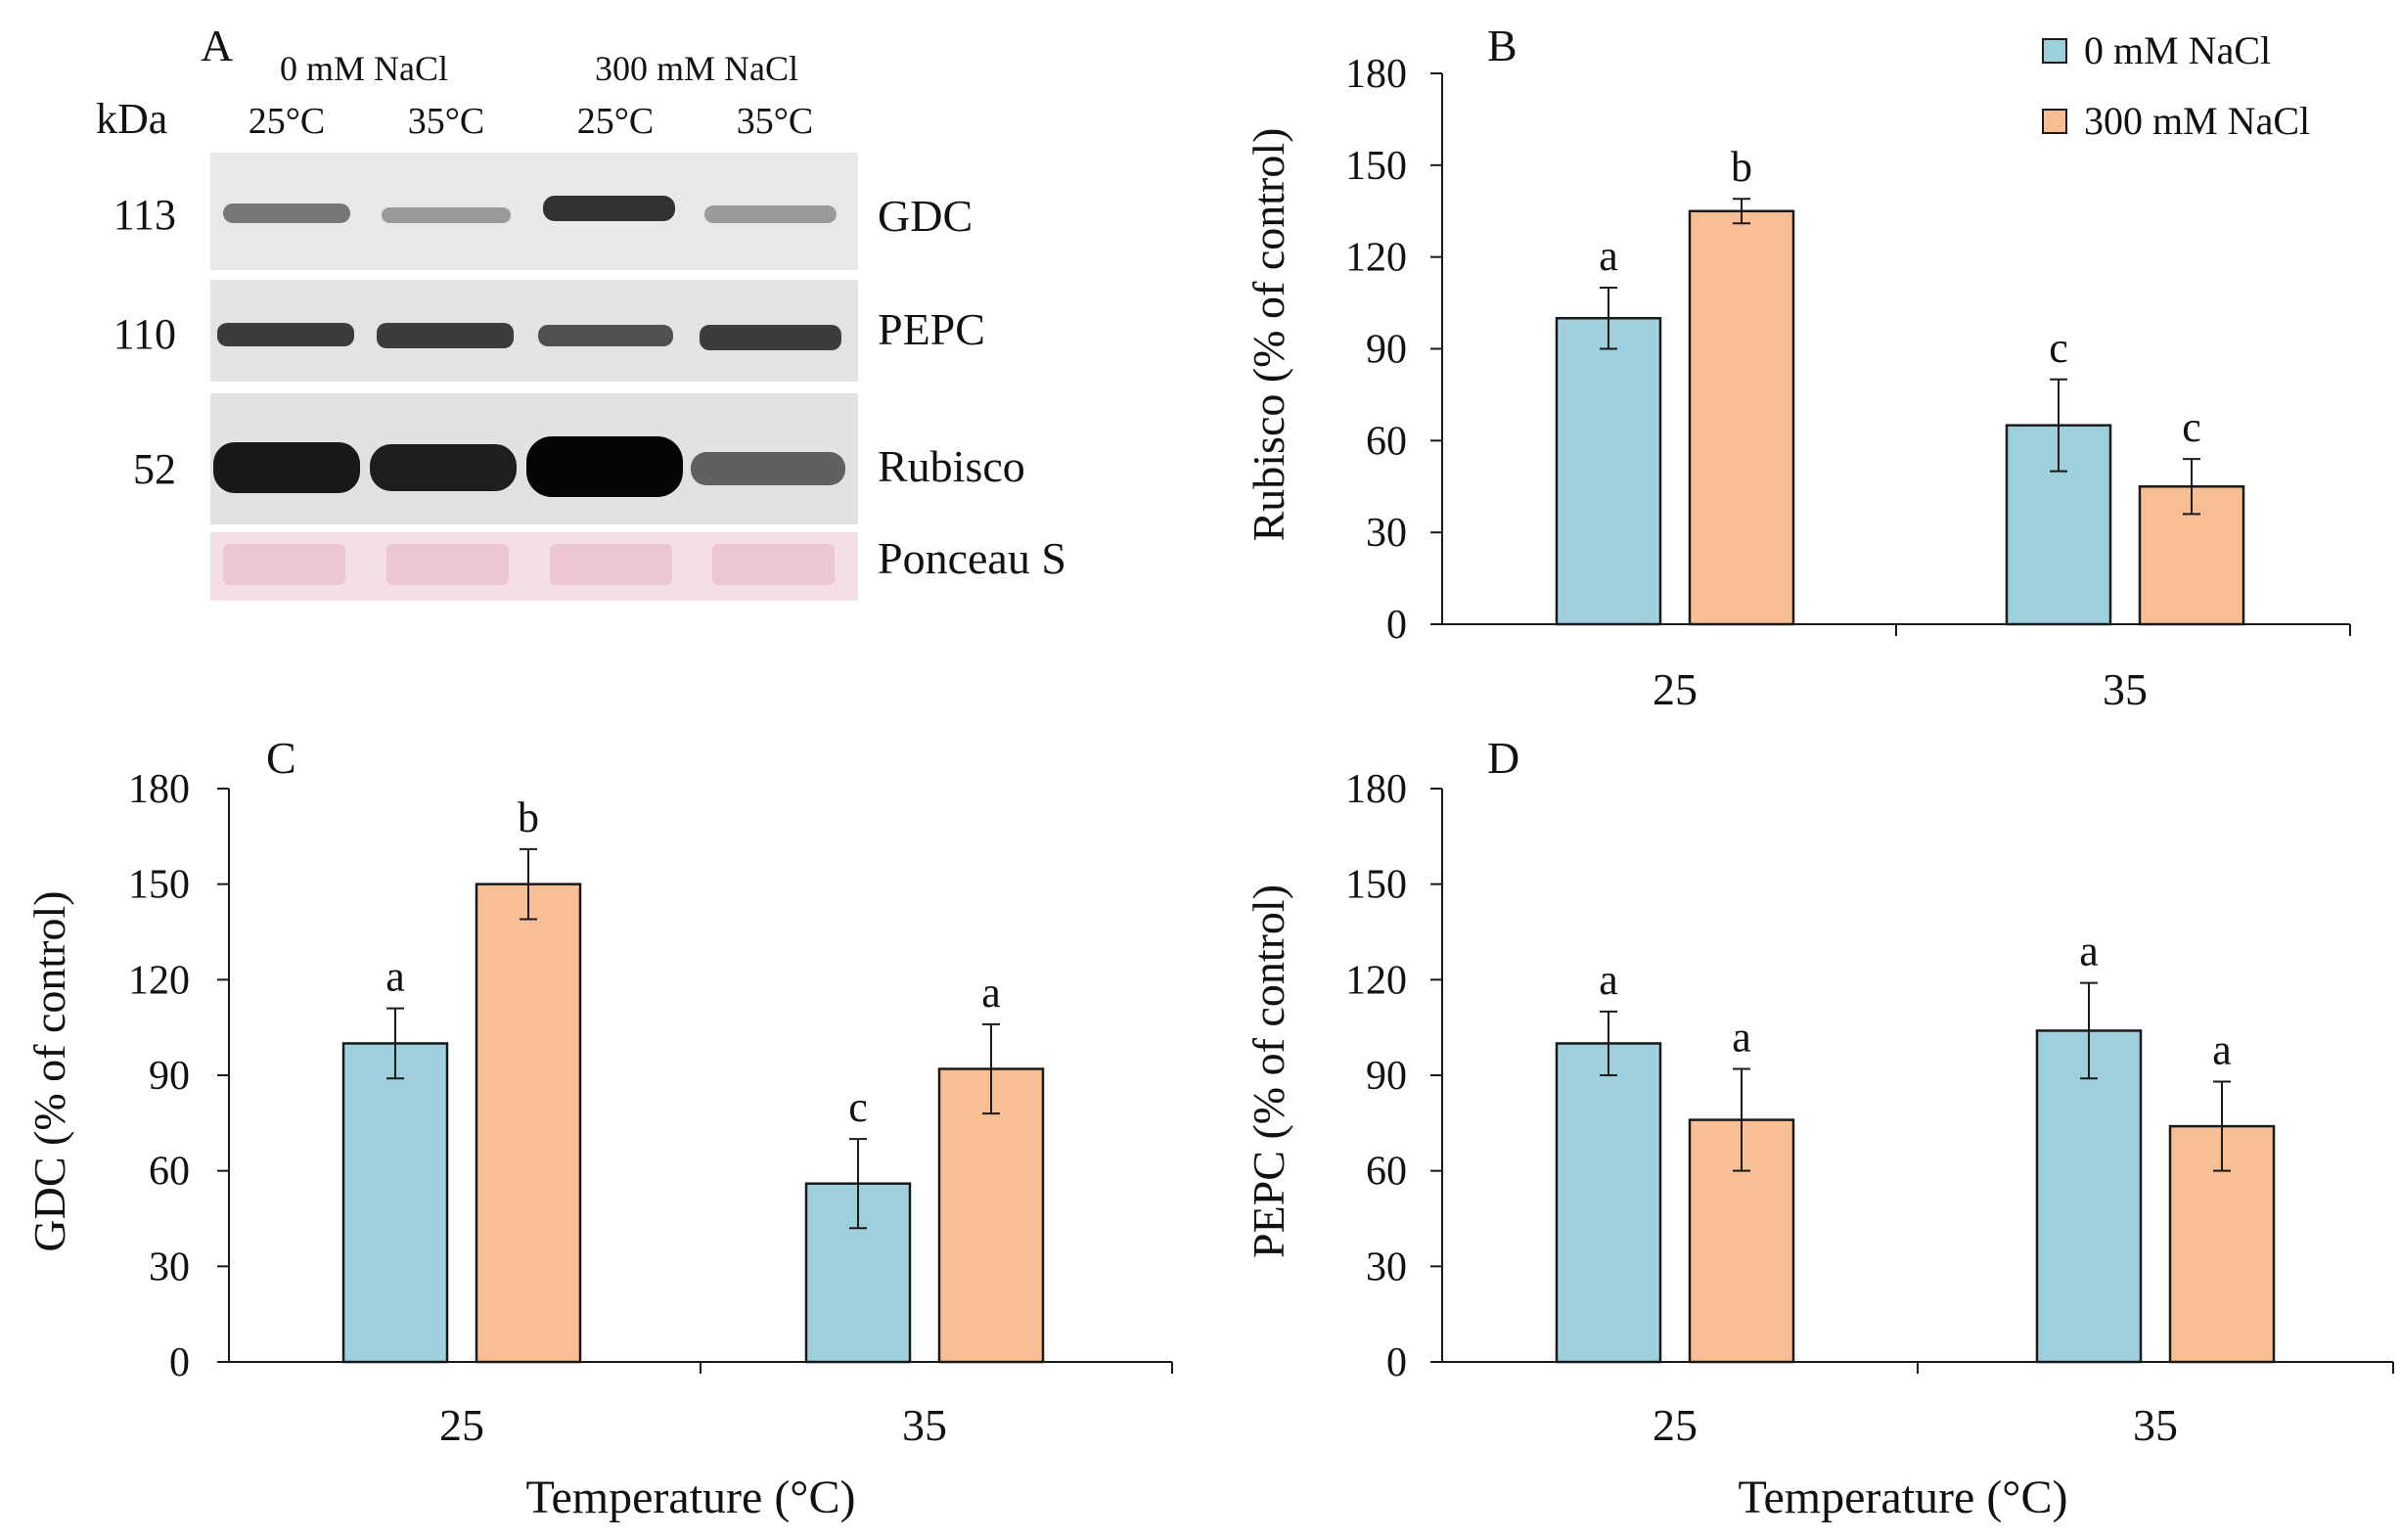 The height and width of the screenshot is (1540, 2400). Describe the element at coordinates (2197, 121) in the screenshot. I see `legend-label-300mm: 300 mM NaCl` at that location.